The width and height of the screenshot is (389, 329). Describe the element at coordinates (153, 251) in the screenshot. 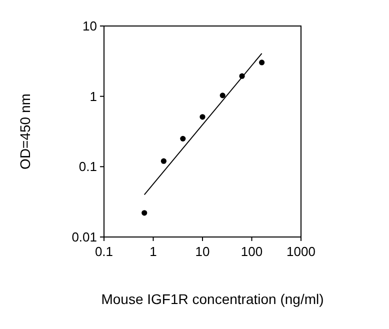

I see `x-tick-label: 1` at that location.